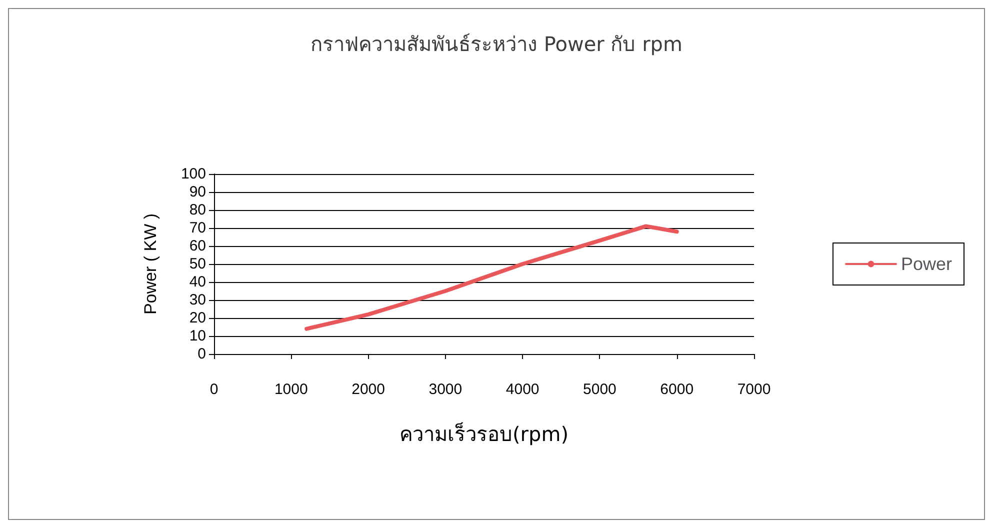 The image size is (993, 528). Describe the element at coordinates (193, 174) in the screenshot. I see `y-tick-label: 100` at that location.